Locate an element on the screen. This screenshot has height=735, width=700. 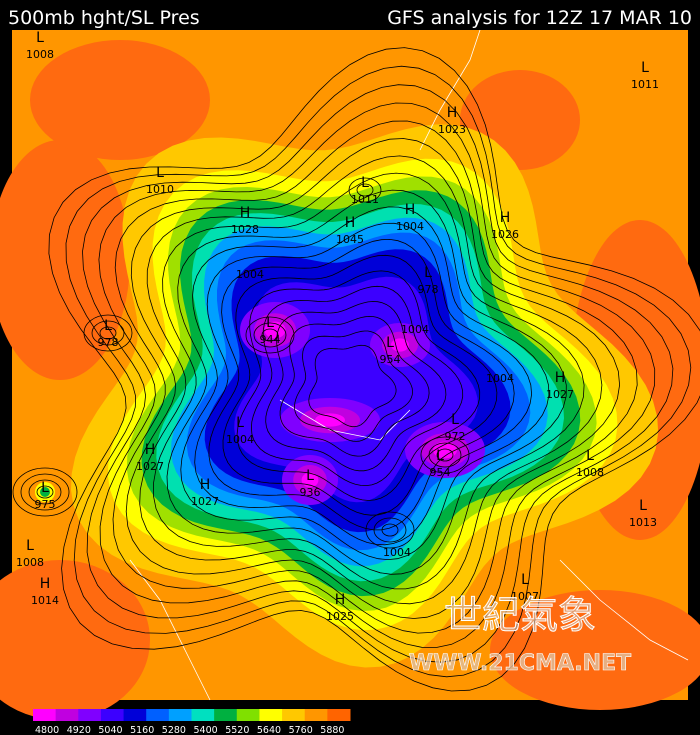
center-pressure: 975 is located at coordinates (45, 504).